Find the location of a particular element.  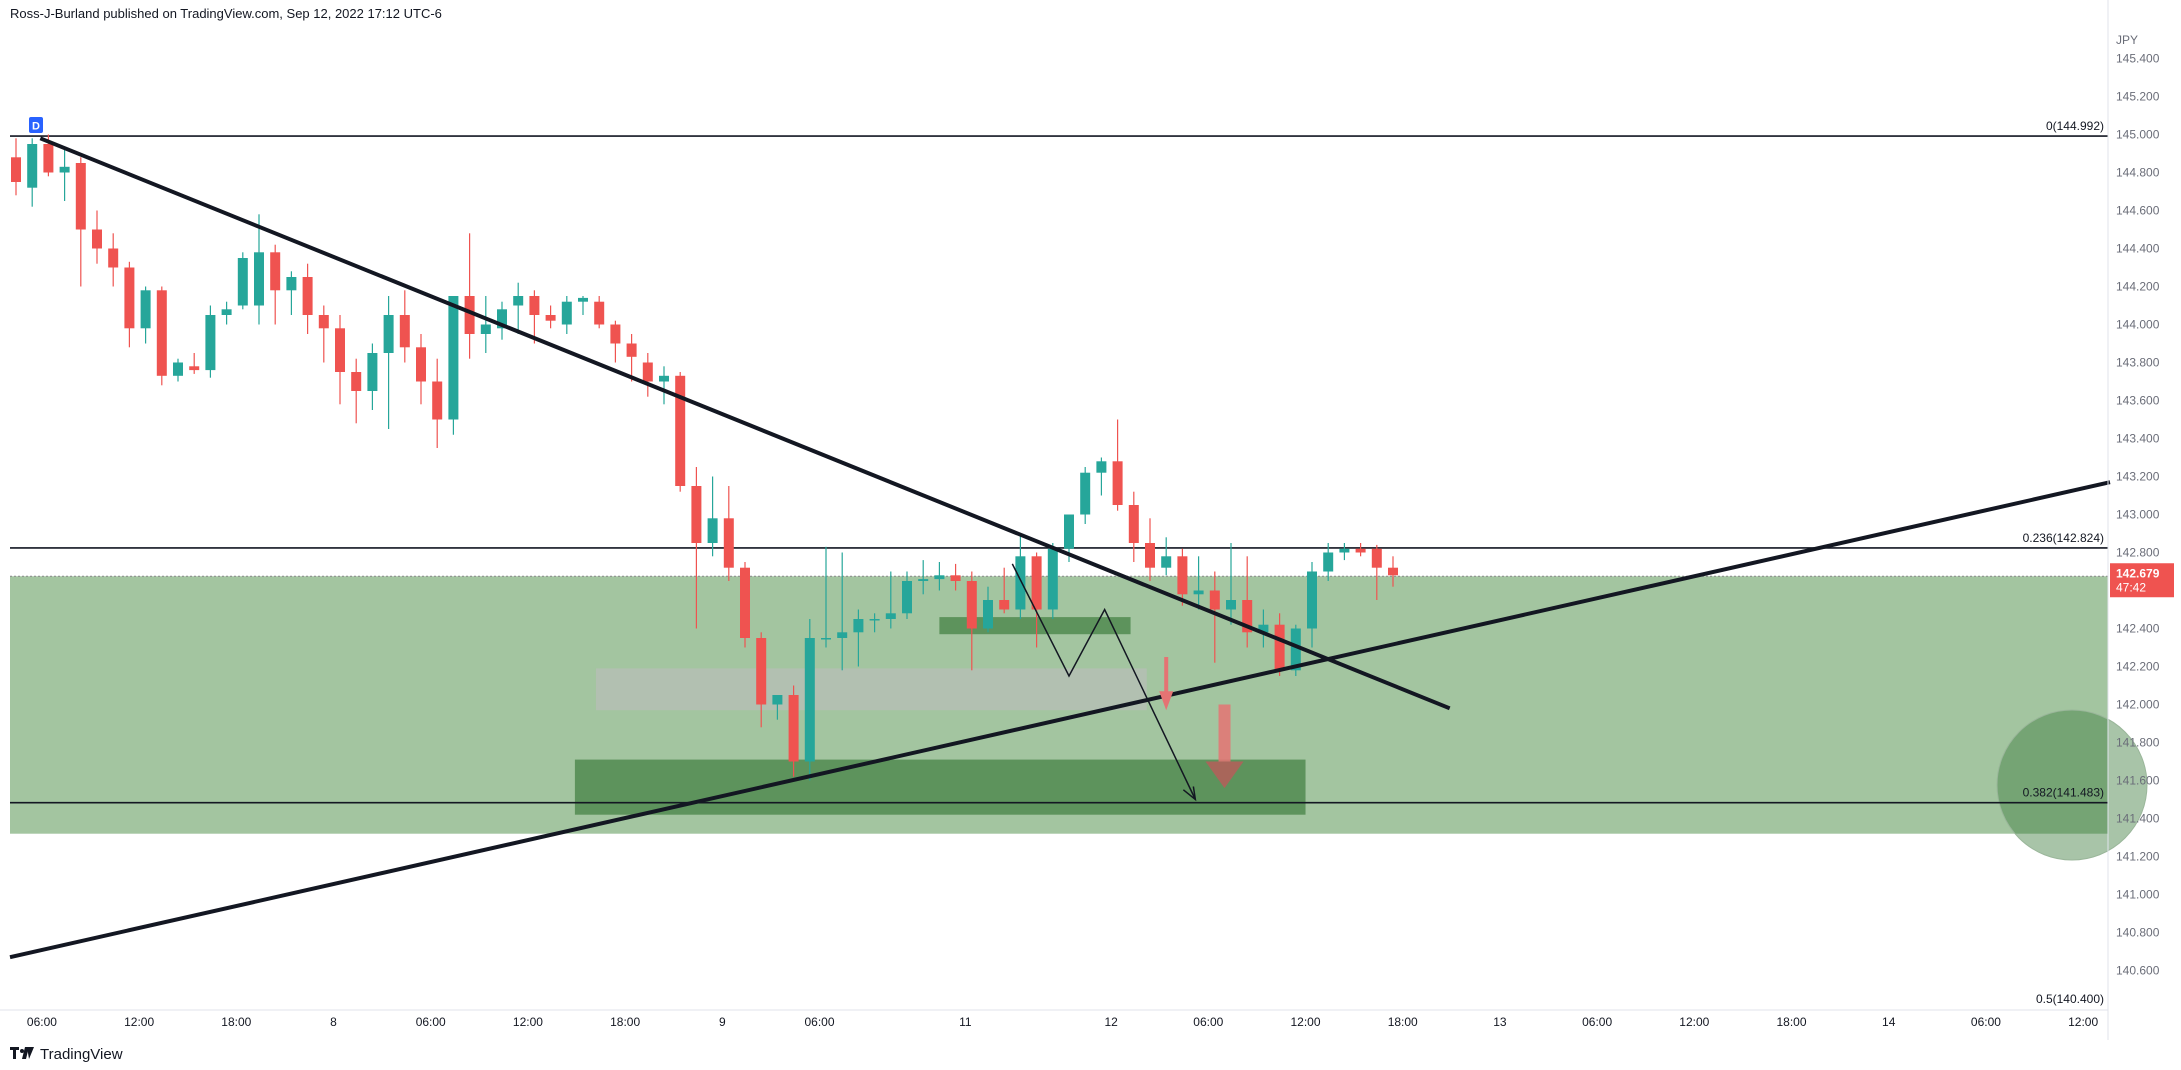

tradingview-brand: TradingView is located at coordinates (81, 1054).